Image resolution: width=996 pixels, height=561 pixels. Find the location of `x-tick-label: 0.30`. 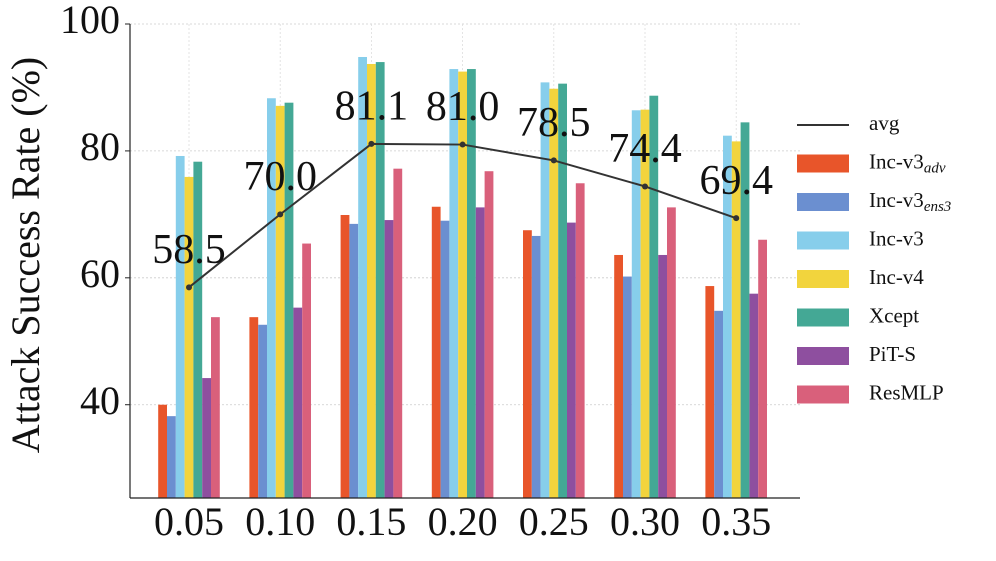

x-tick-label: 0.30 is located at coordinates (645, 521).